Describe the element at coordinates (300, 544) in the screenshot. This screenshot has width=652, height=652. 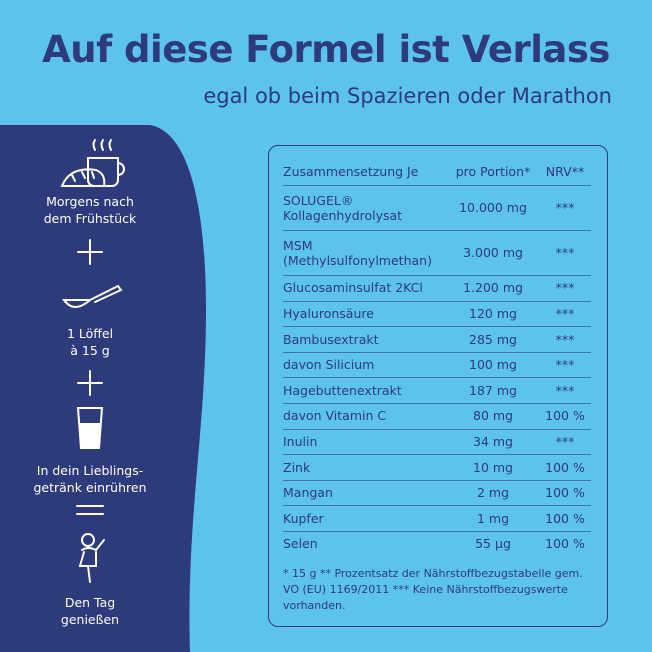
I see `ingredient-name: Selen` at that location.